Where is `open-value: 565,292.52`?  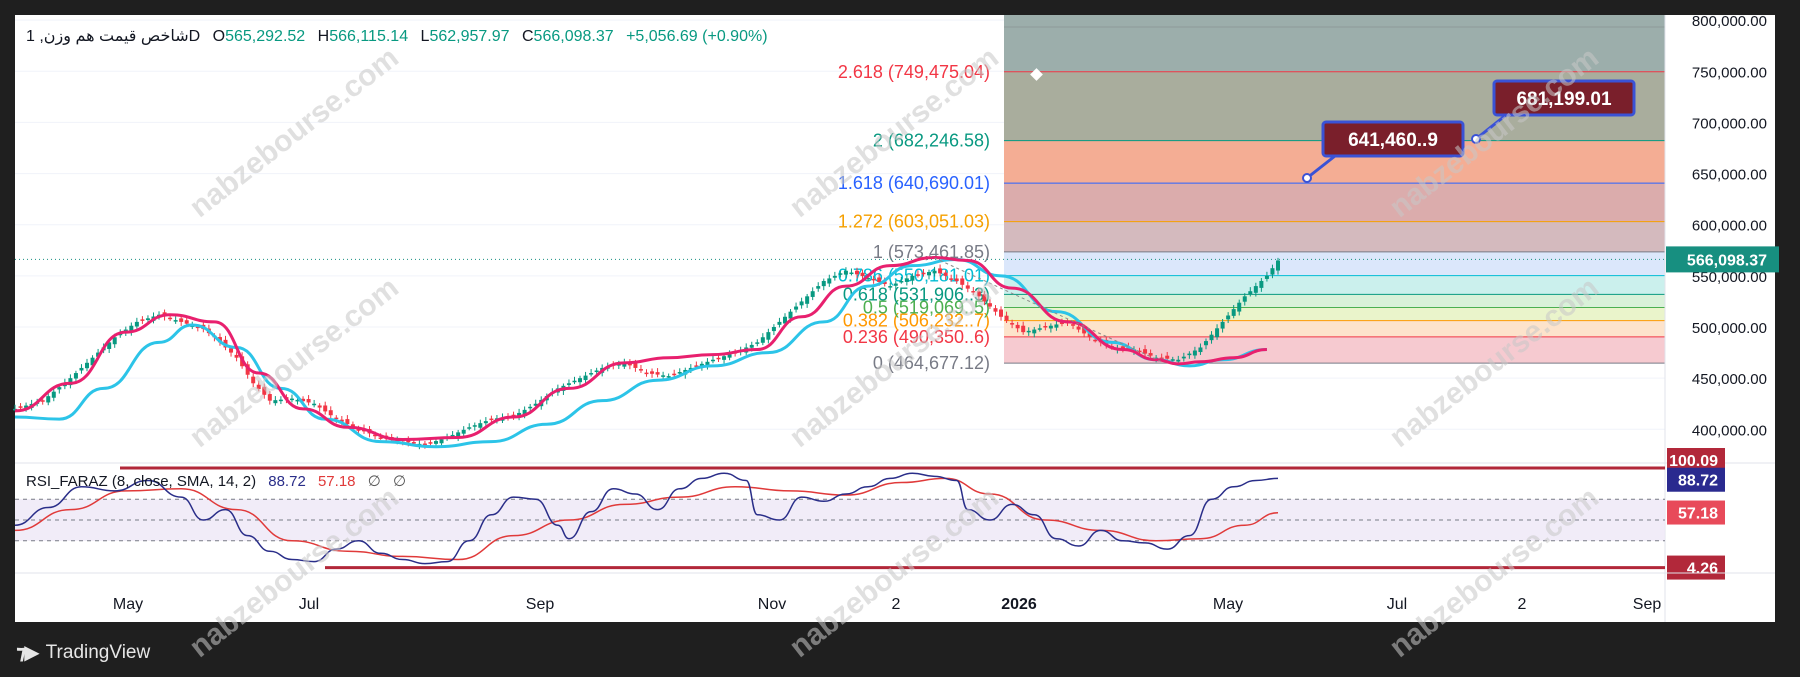 open-value: 565,292.52 is located at coordinates (265, 36).